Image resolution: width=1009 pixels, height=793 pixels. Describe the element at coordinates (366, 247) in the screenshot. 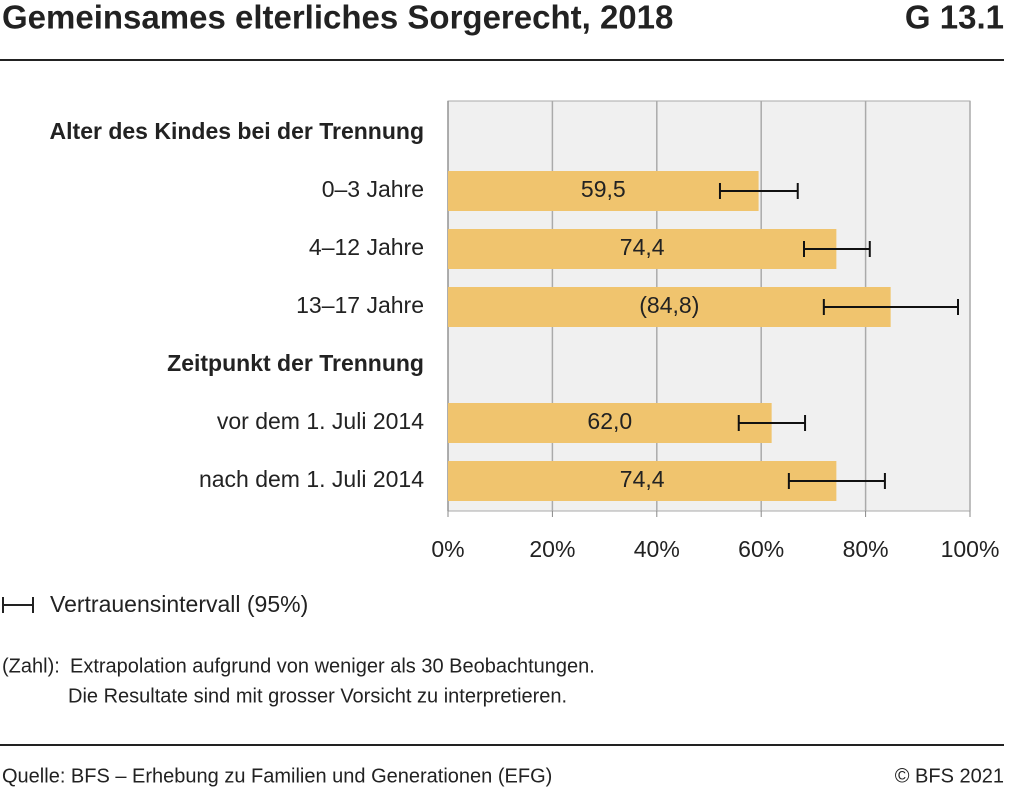

I see `y-tick-label: 4–12 Jahre` at that location.